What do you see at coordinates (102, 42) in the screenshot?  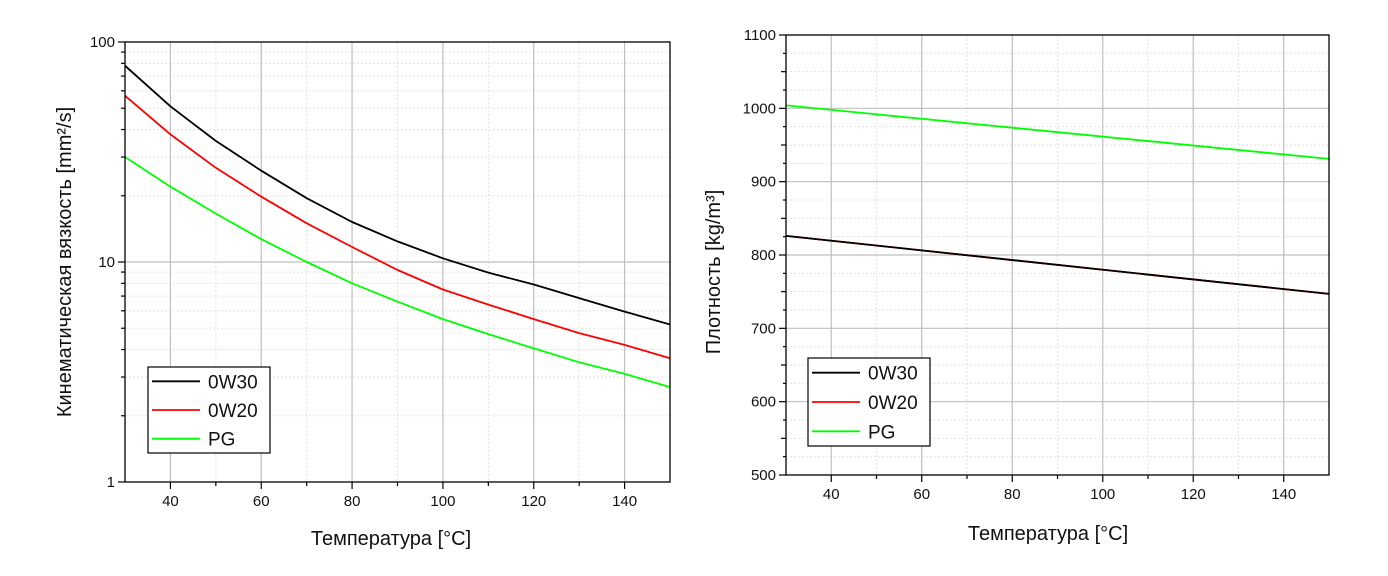 I see `y-tick-label: 100` at bounding box center [102, 42].